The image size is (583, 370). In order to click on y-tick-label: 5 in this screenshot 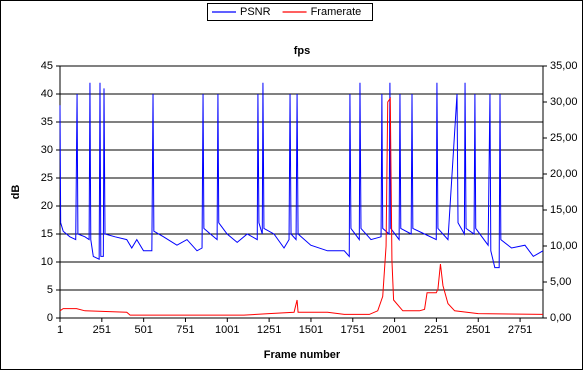, I will do `click(50, 290)`.